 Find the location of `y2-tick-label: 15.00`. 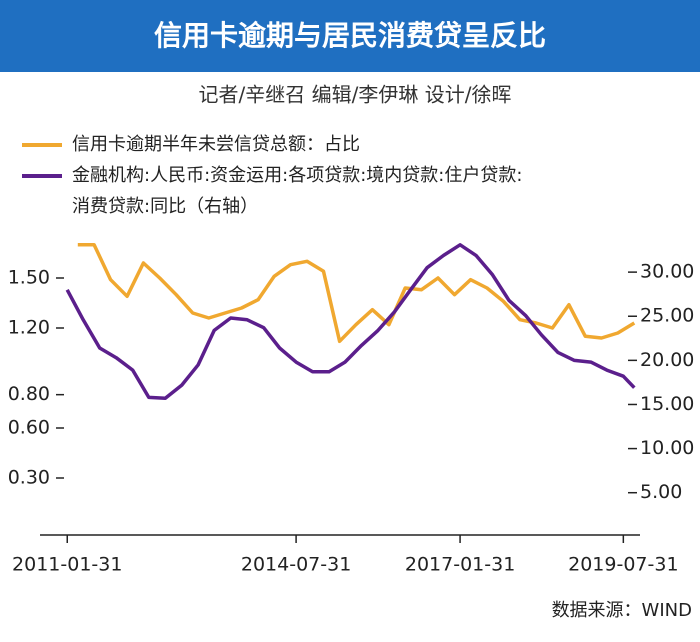

y2-tick-label: 15.00 is located at coordinates (667, 404).